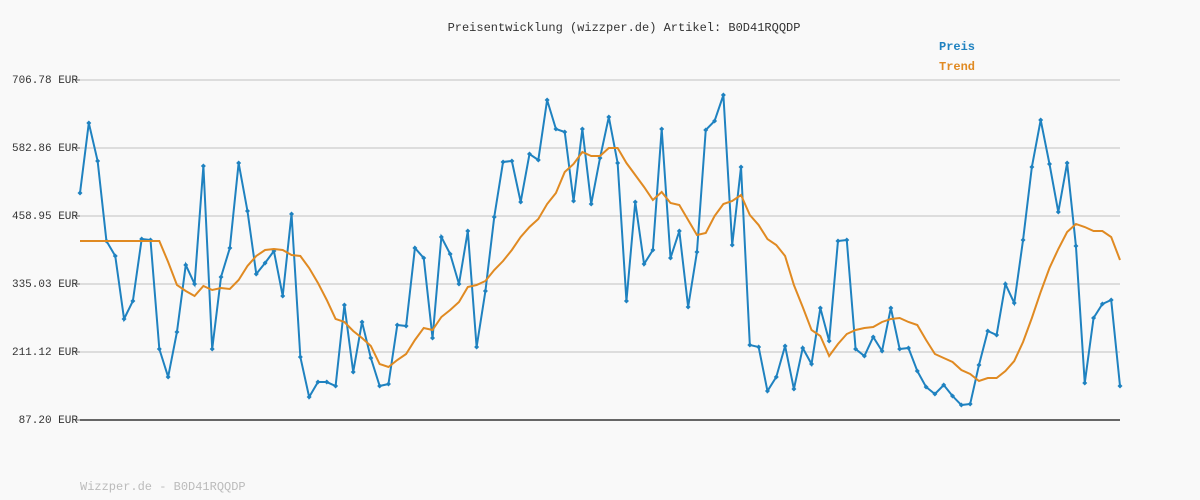  I want to click on legend-label: Trend, so click(957, 67).